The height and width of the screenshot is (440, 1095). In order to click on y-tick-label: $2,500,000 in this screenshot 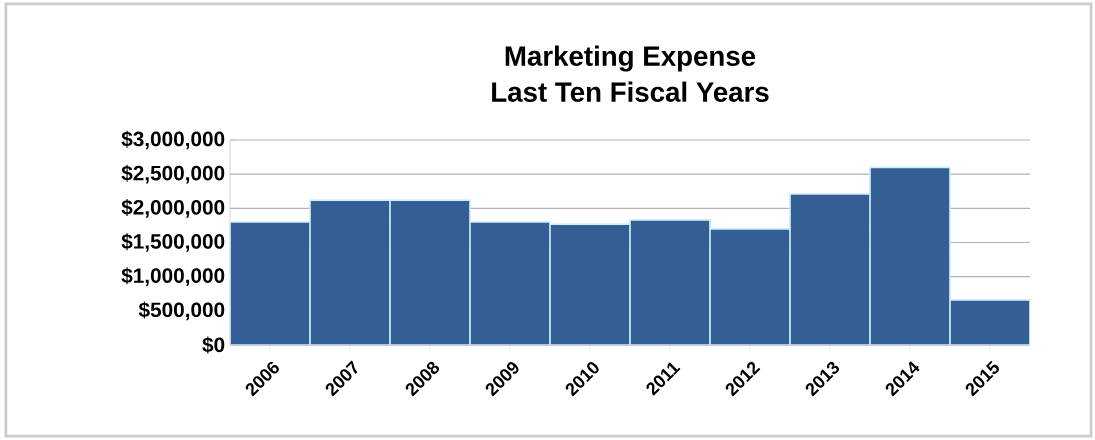, I will do `click(173, 174)`.